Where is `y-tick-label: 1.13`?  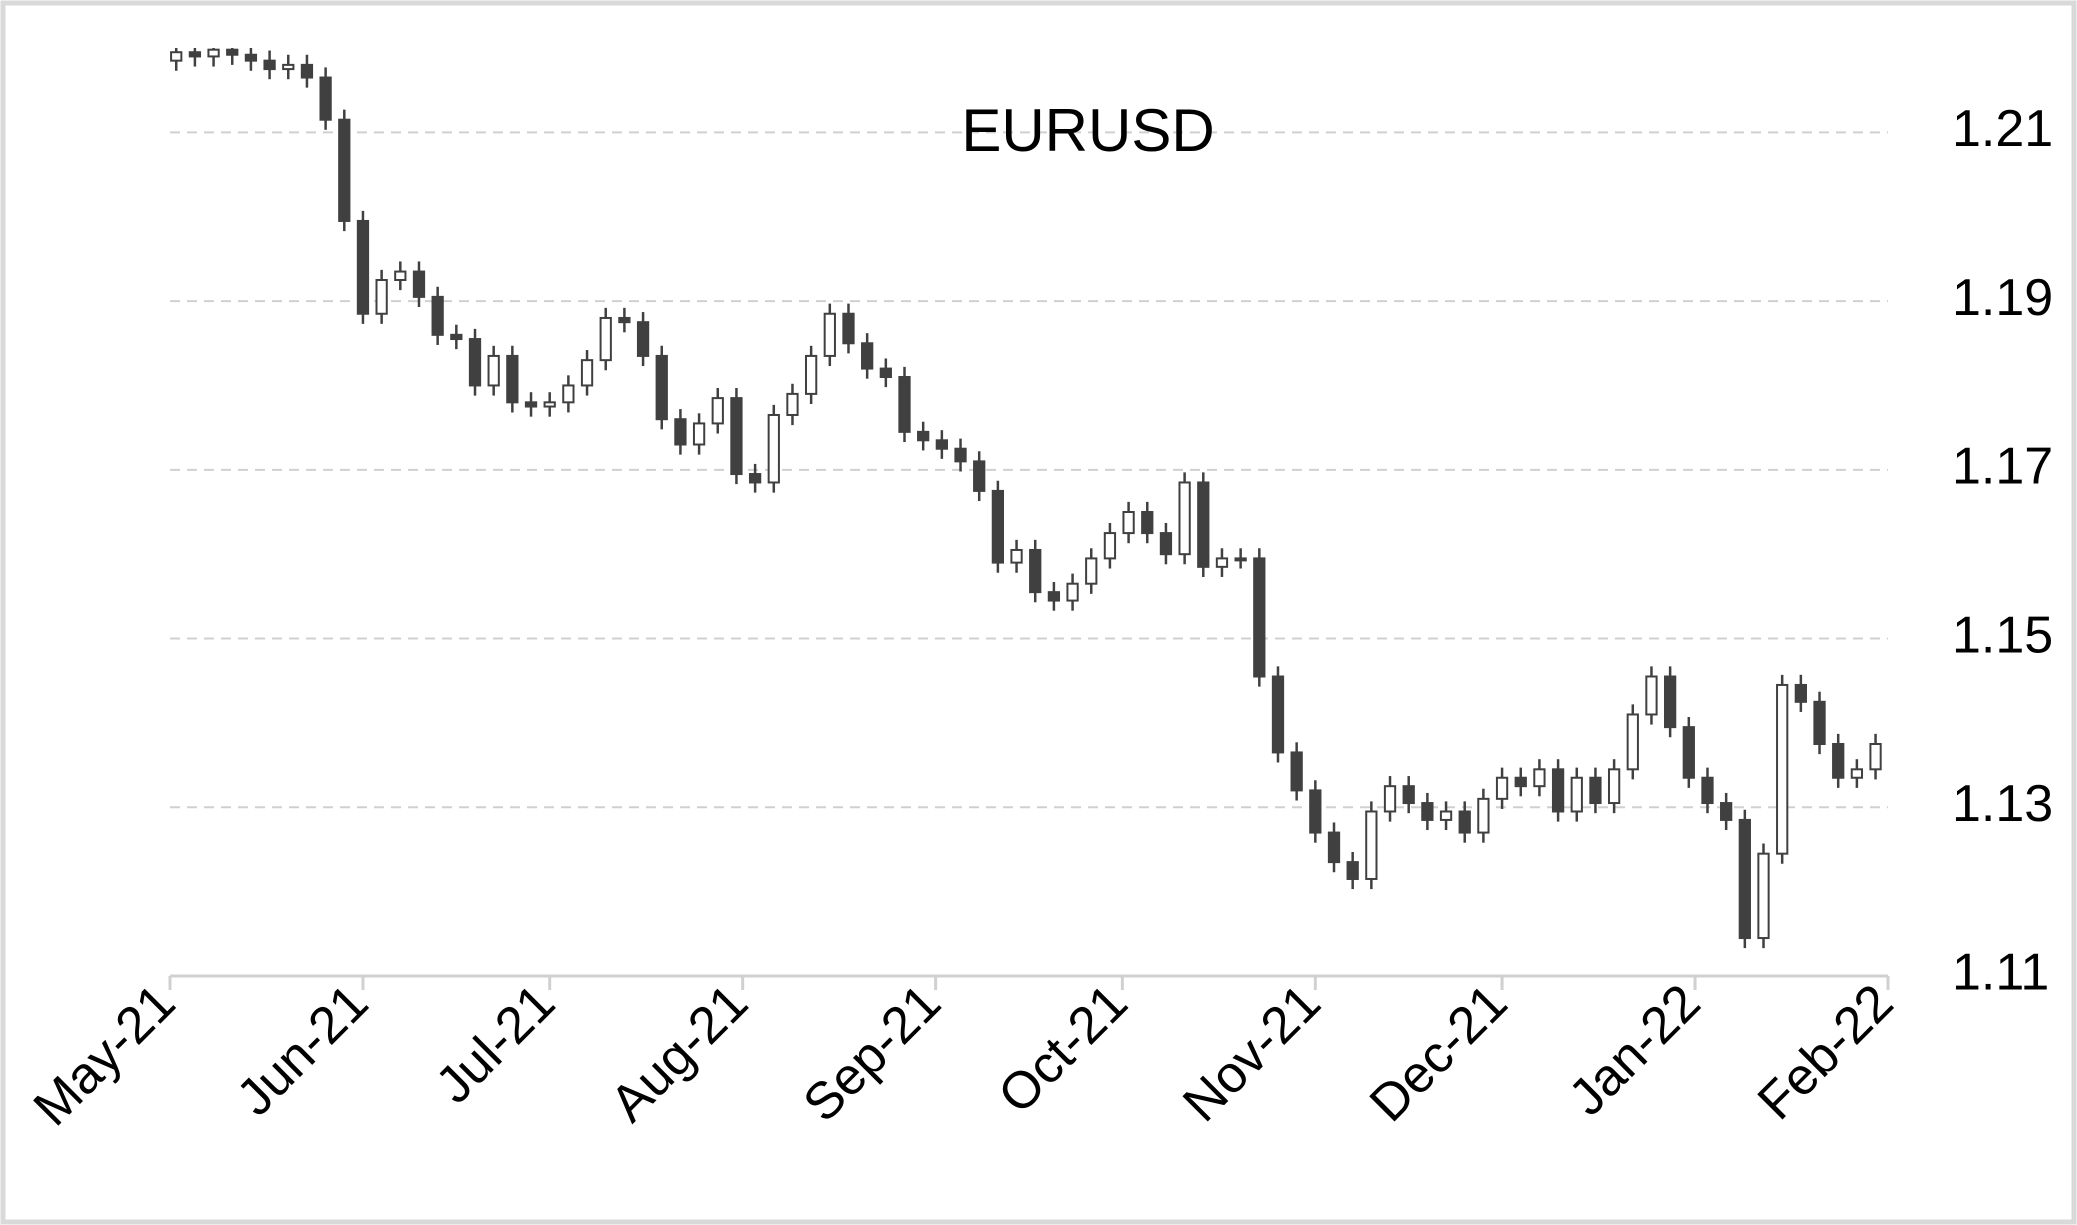 y-tick-label: 1.13 is located at coordinates (2002, 804).